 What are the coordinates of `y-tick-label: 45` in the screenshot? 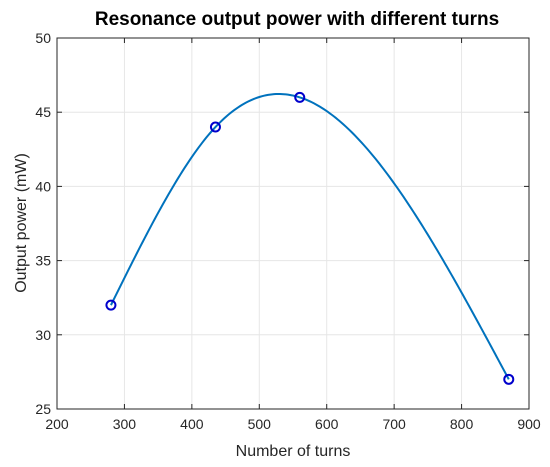 It's located at (43, 112).